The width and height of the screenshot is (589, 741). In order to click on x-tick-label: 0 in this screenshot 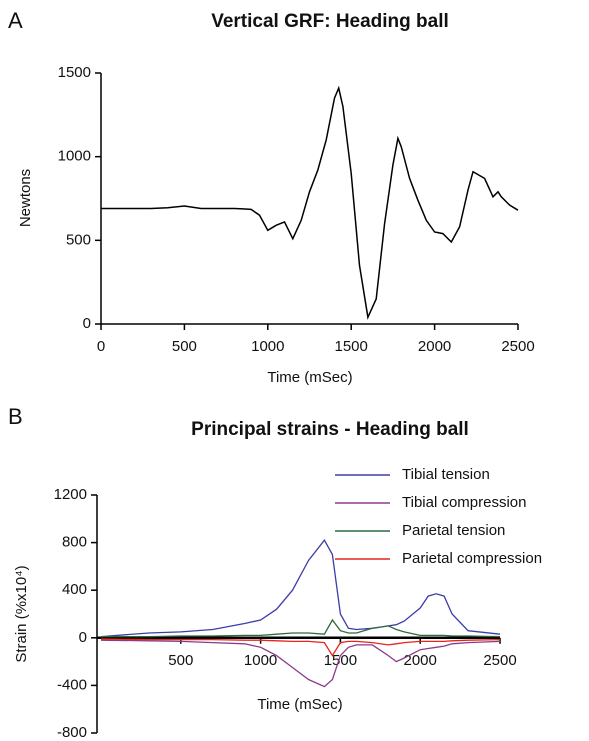, I will do `click(101, 346)`.